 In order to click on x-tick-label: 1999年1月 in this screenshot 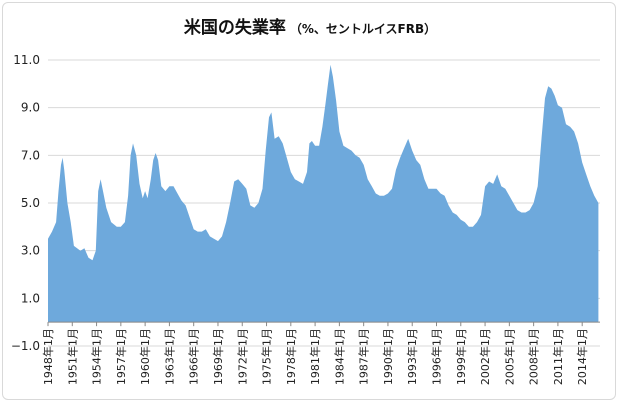, I will do `click(461, 356)`.